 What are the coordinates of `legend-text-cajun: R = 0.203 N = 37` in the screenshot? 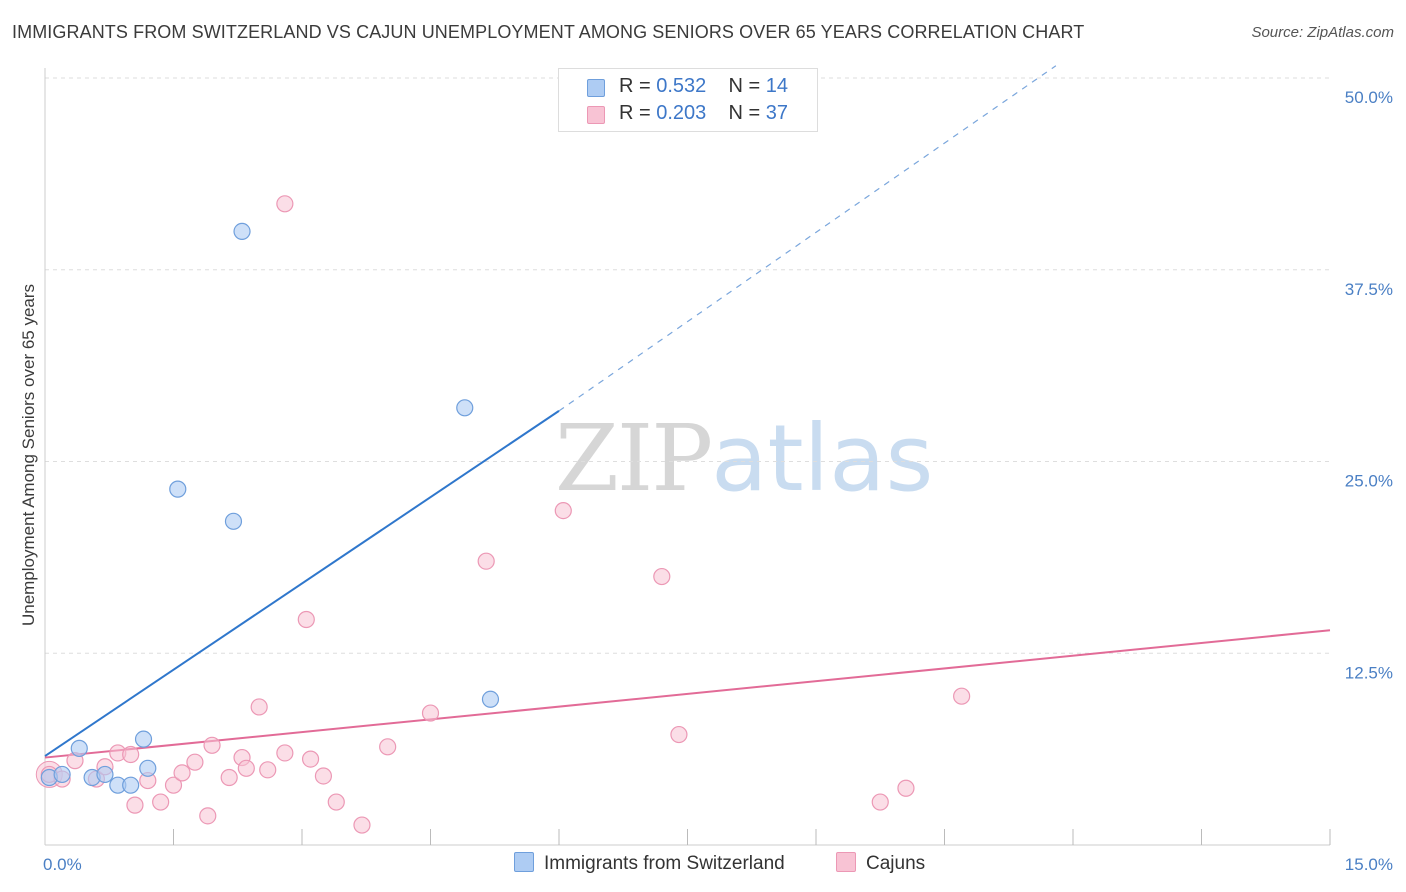 It's located at (703, 113).